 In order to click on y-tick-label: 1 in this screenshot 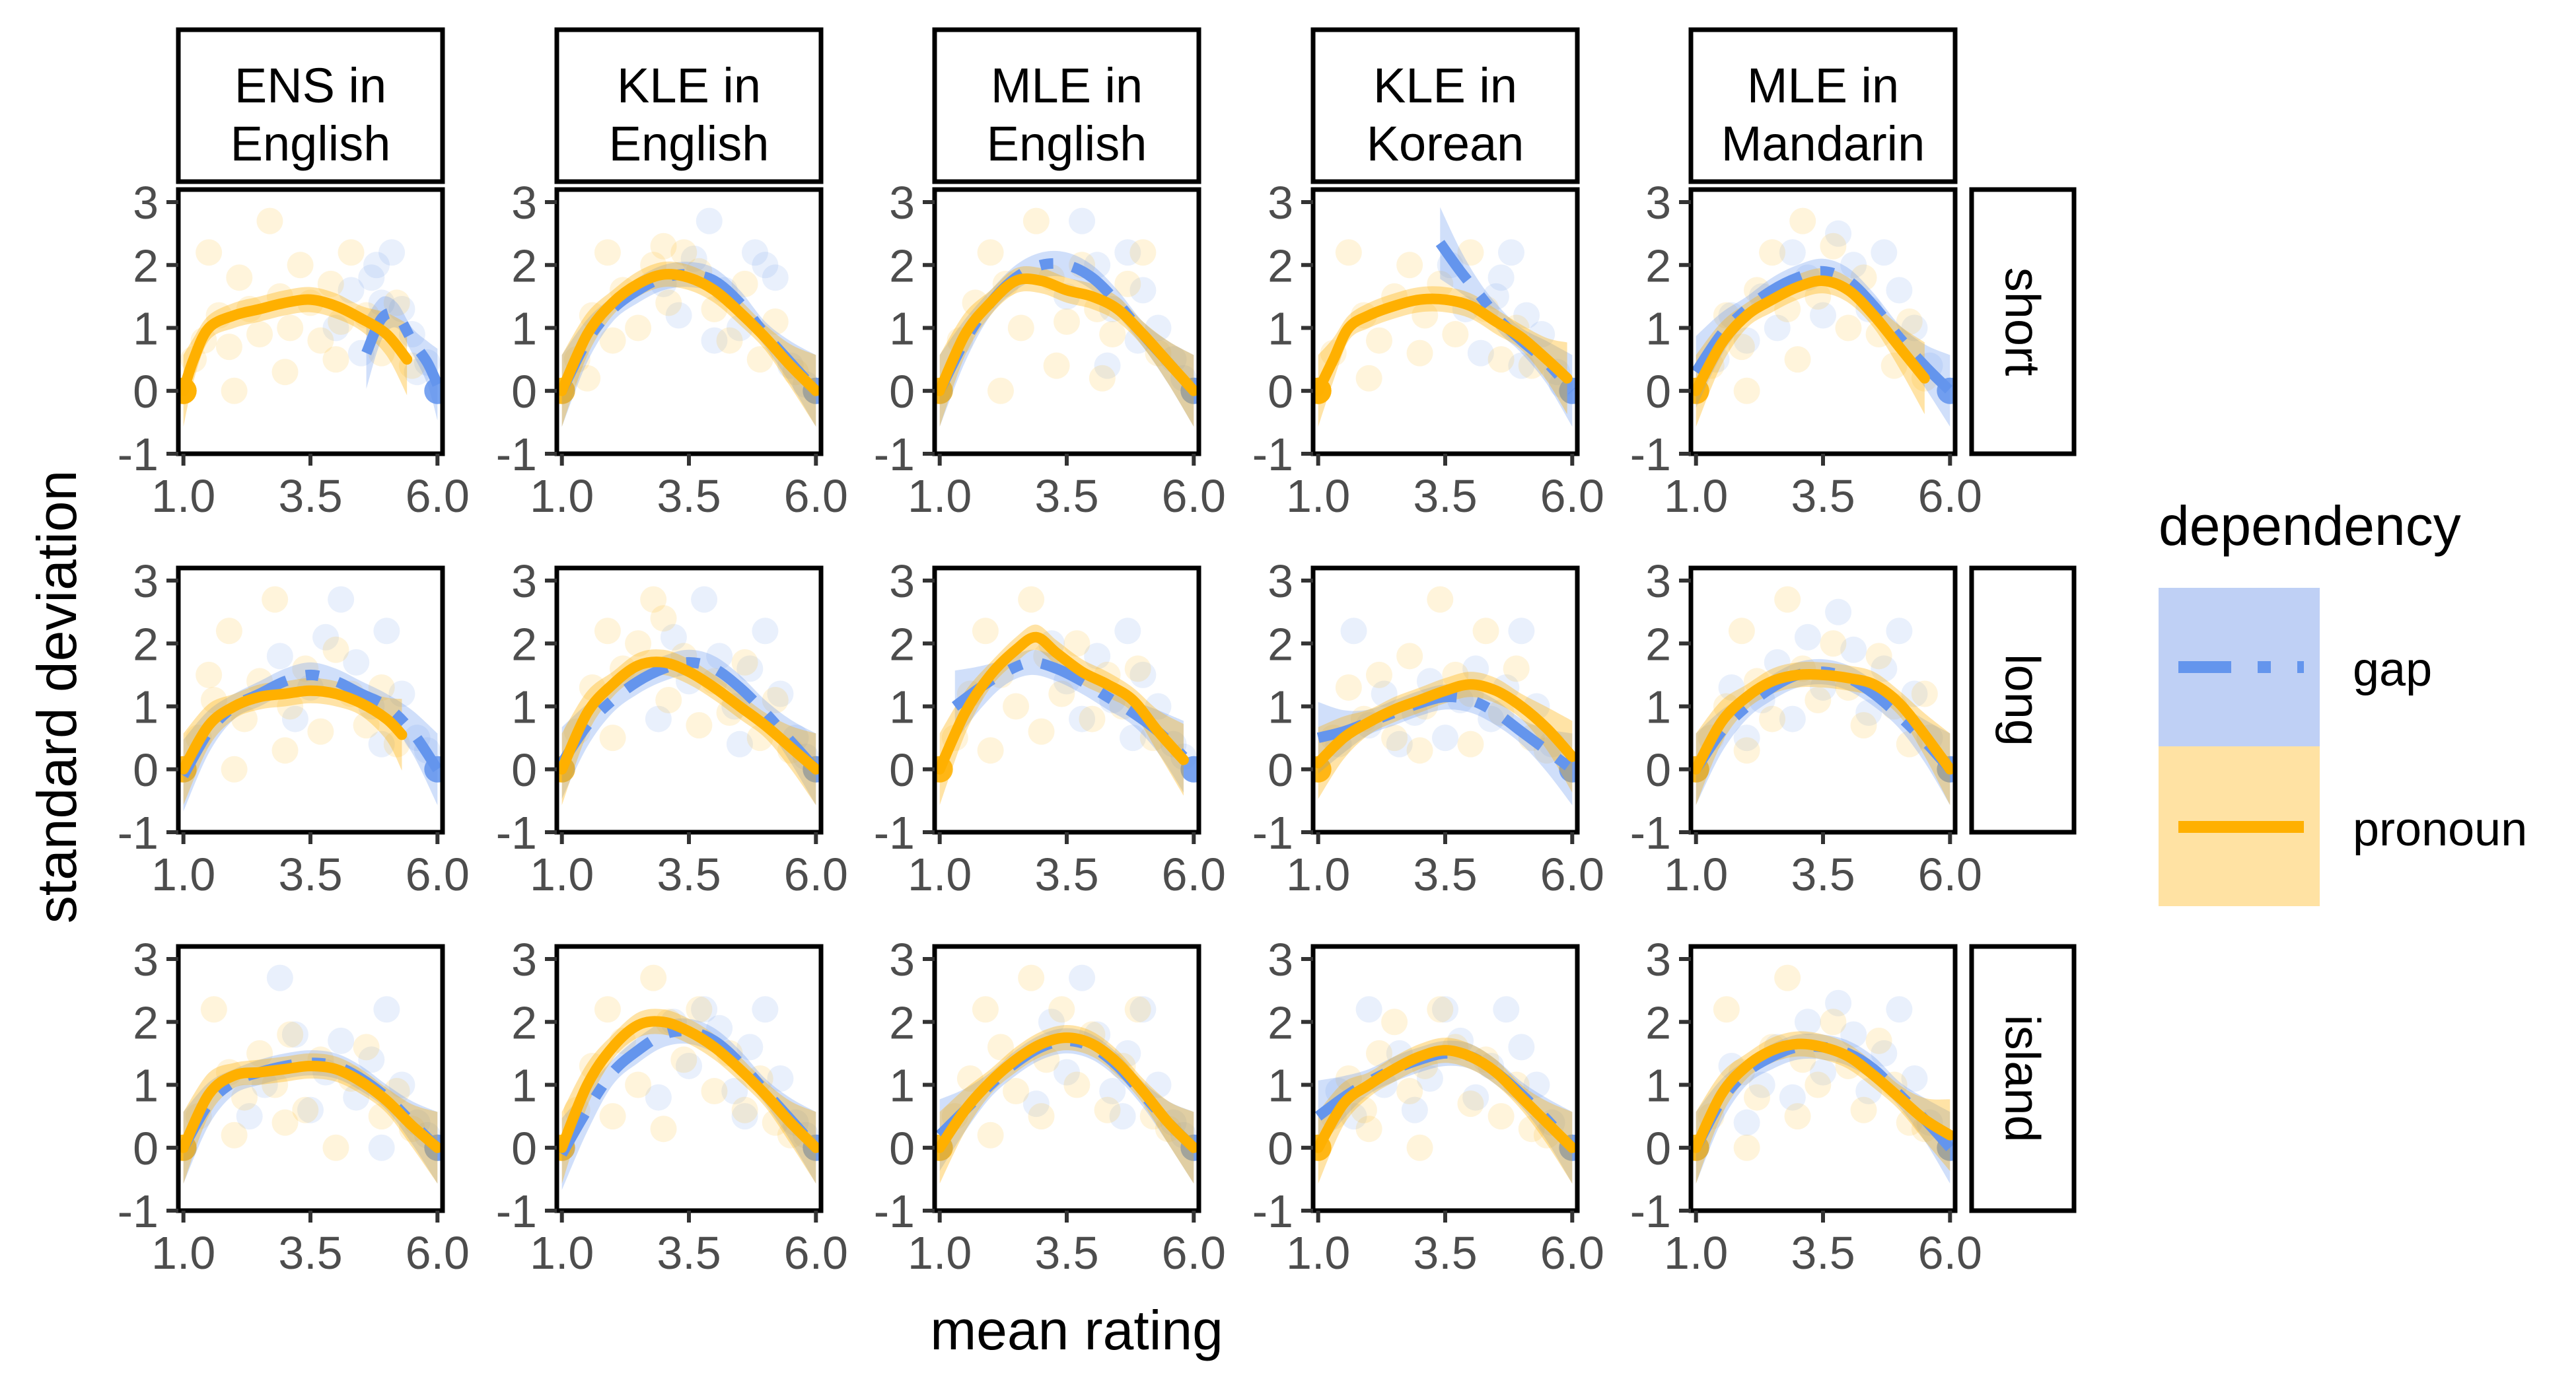, I will do `click(1658, 1086)`.